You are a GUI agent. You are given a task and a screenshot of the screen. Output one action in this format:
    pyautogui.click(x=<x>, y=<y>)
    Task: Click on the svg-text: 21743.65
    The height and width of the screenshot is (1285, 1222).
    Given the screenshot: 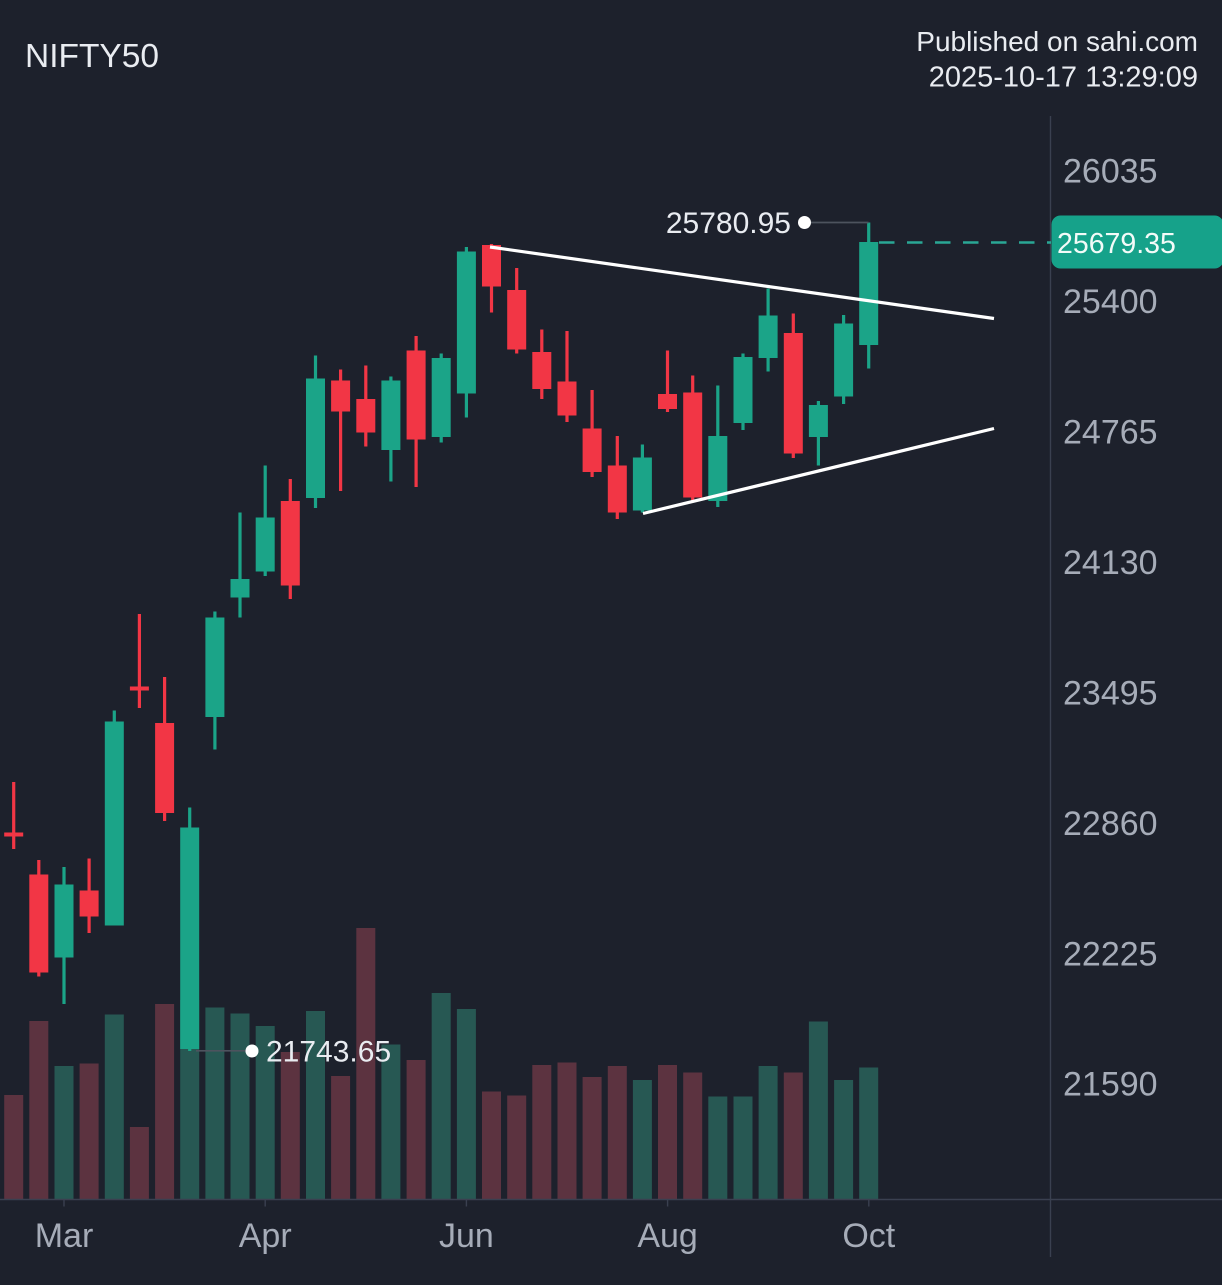 What is the action you would take?
    pyautogui.click(x=328, y=1052)
    